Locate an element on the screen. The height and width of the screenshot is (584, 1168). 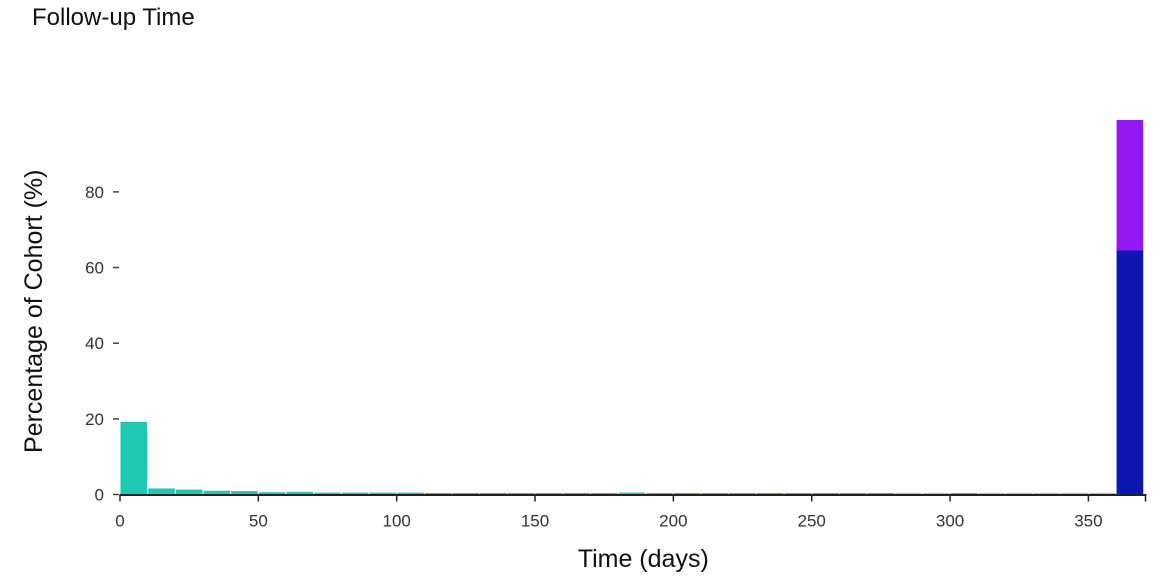
x-tick-label: 300 is located at coordinates (950, 521).